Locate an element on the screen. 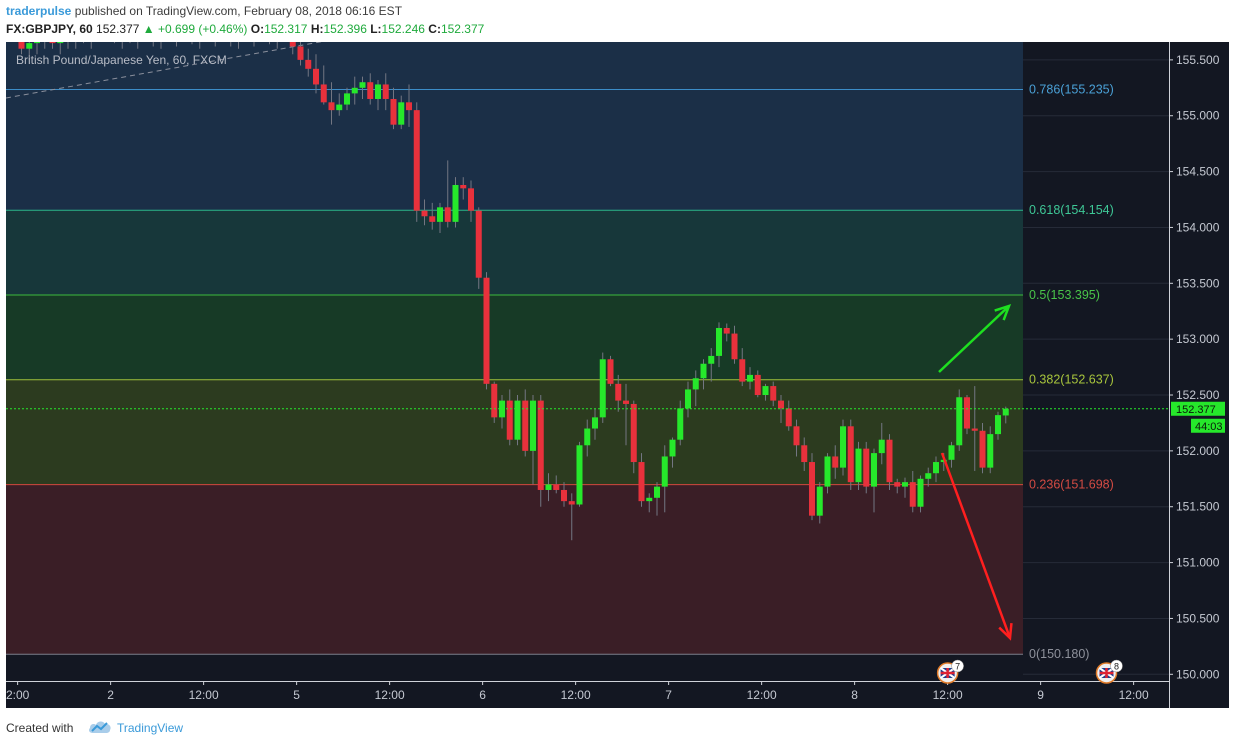 This screenshot has width=1234, height=746. arrow-head is located at coordinates (1003, 312).